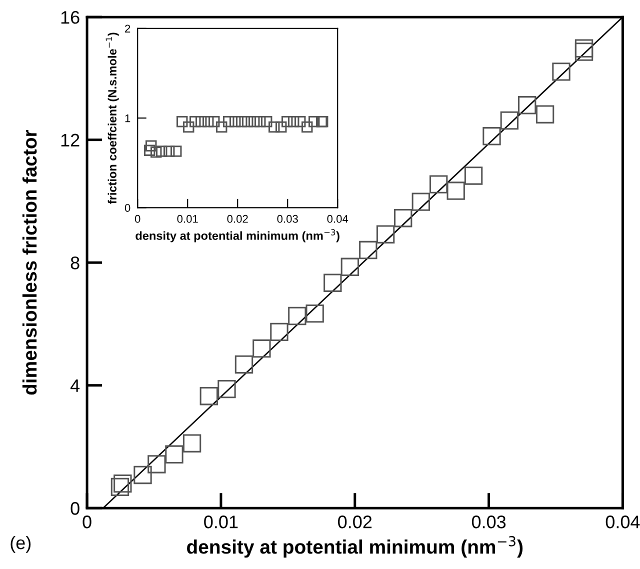  Describe the element at coordinates (127, 118) in the screenshot. I see `y-tick-label: 1` at that location.